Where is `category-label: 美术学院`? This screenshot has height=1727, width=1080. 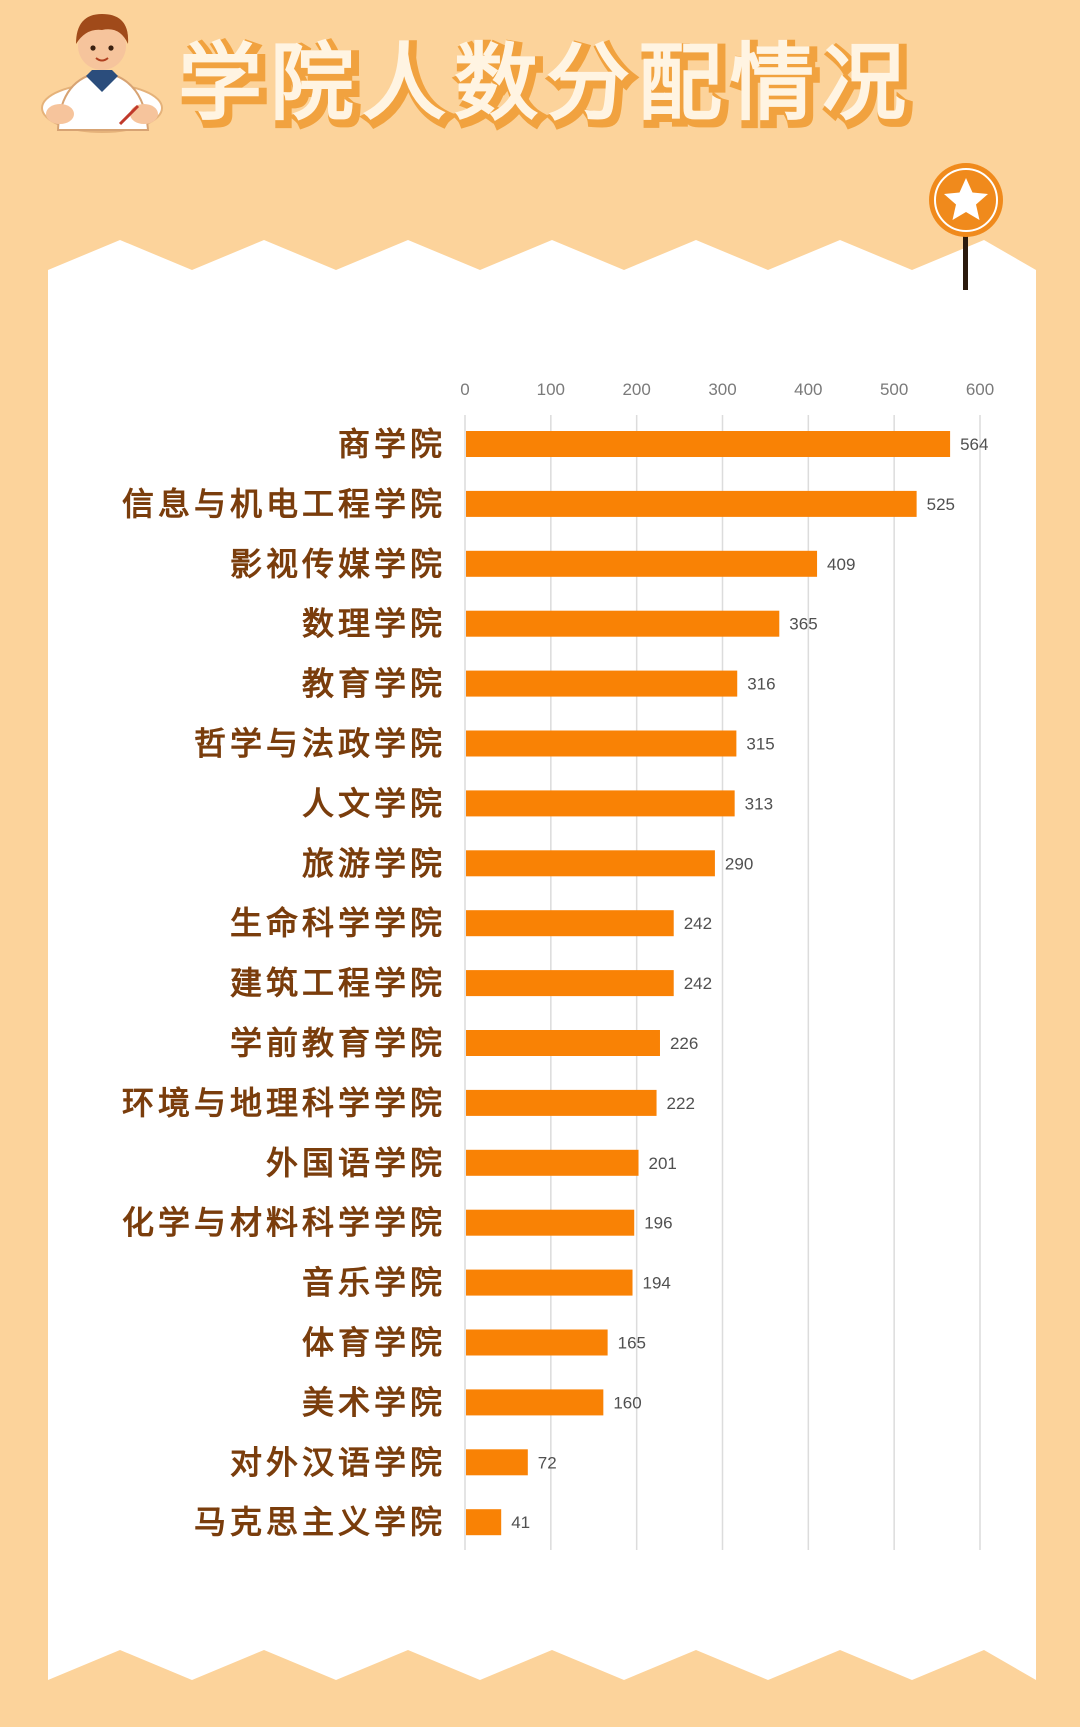 category-label: 美术学院 is located at coordinates (374, 1402).